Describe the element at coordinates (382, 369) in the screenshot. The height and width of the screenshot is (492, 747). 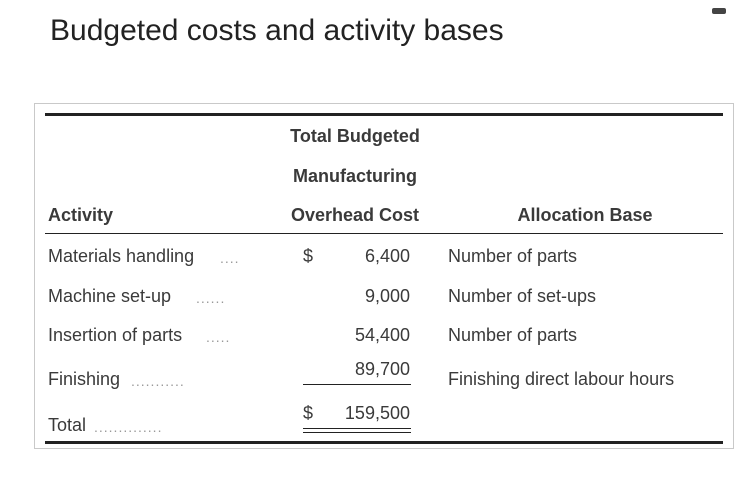
I see `cost-cell: 89,700` at that location.